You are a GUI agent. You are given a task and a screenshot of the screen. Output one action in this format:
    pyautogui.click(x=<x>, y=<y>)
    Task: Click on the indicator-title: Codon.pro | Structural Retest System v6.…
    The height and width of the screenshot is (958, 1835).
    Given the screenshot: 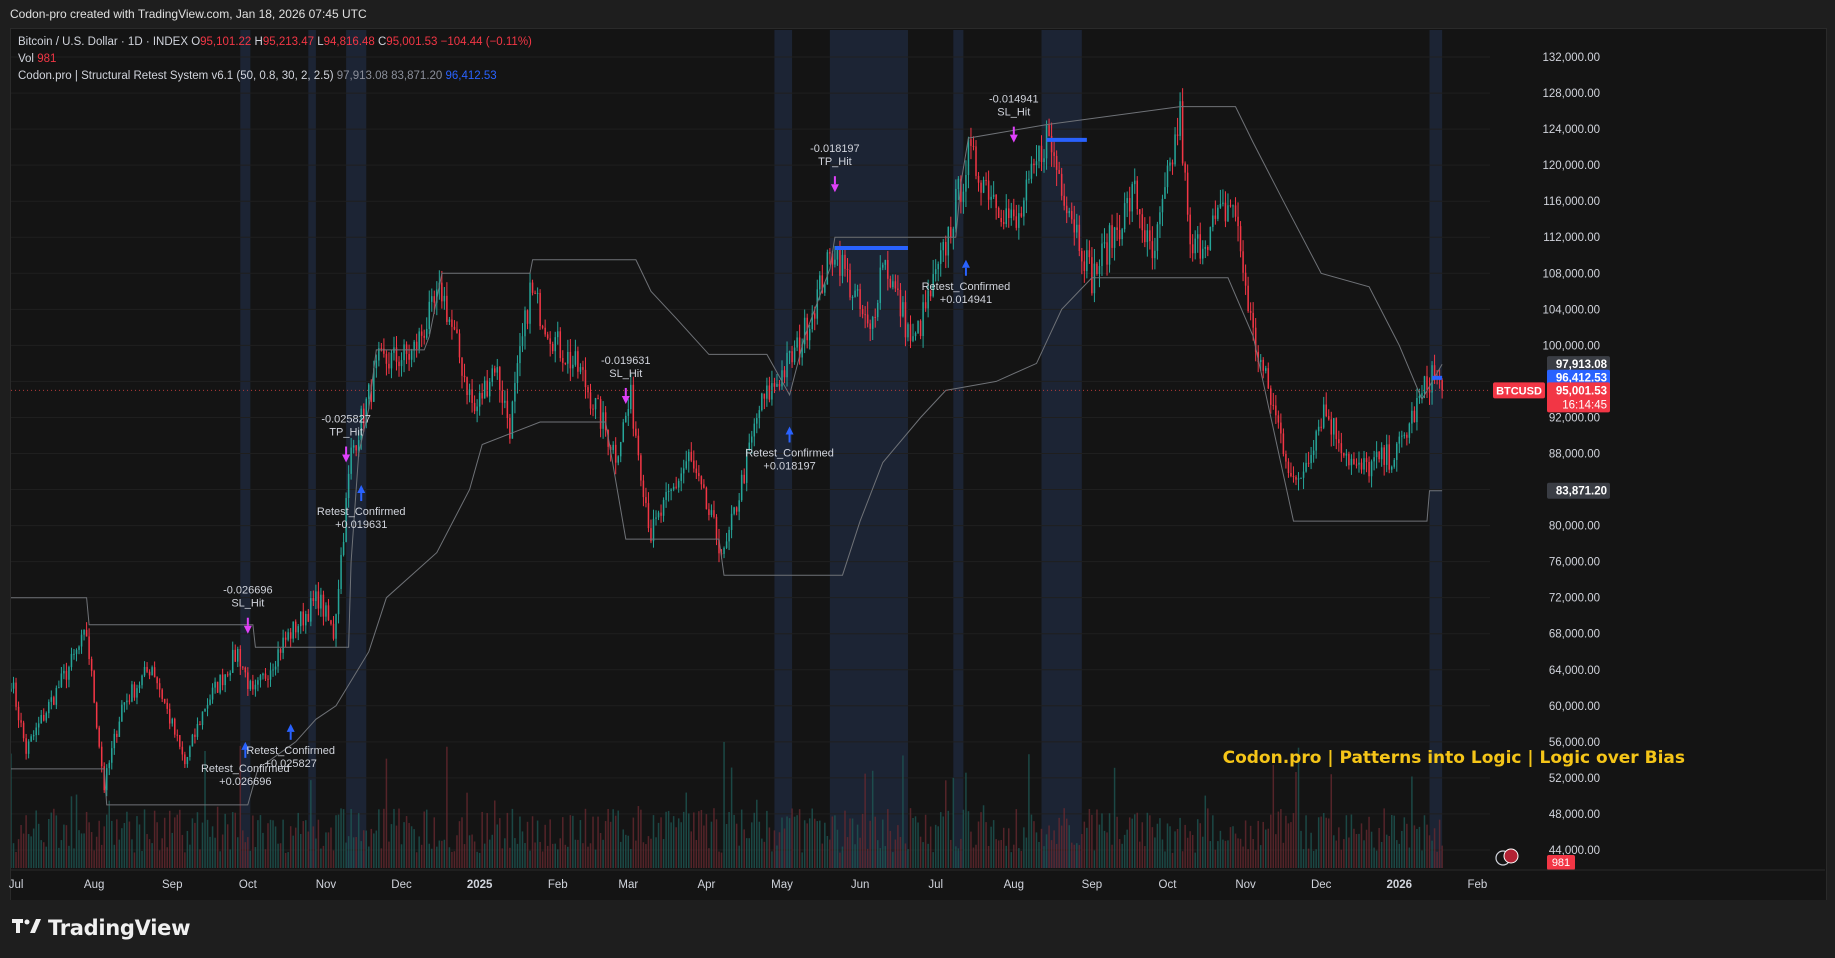 What is the action you would take?
    pyautogui.click(x=176, y=76)
    